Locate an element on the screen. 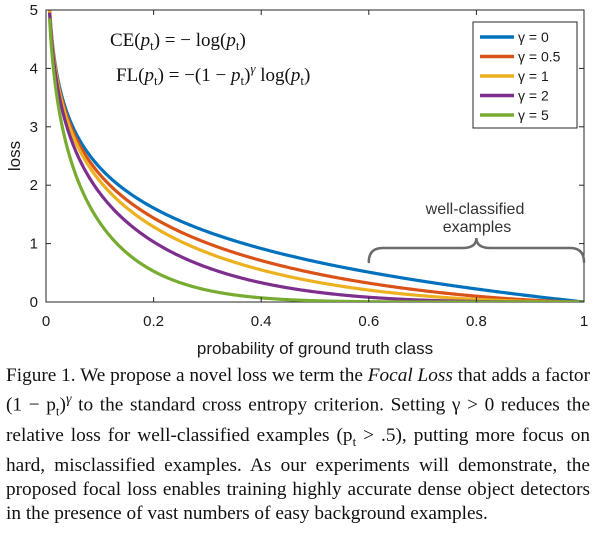 Image resolution: width=595 pixels, height=558 pixels. y-tick-label-3: 3 is located at coordinates (34, 127).